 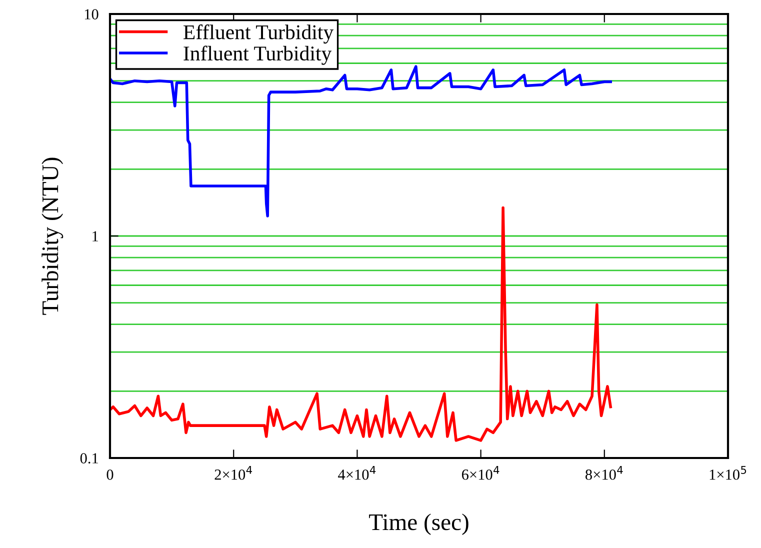 What do you see at coordinates (95, 236) in the screenshot?
I see `y-tick-label: 1` at bounding box center [95, 236].